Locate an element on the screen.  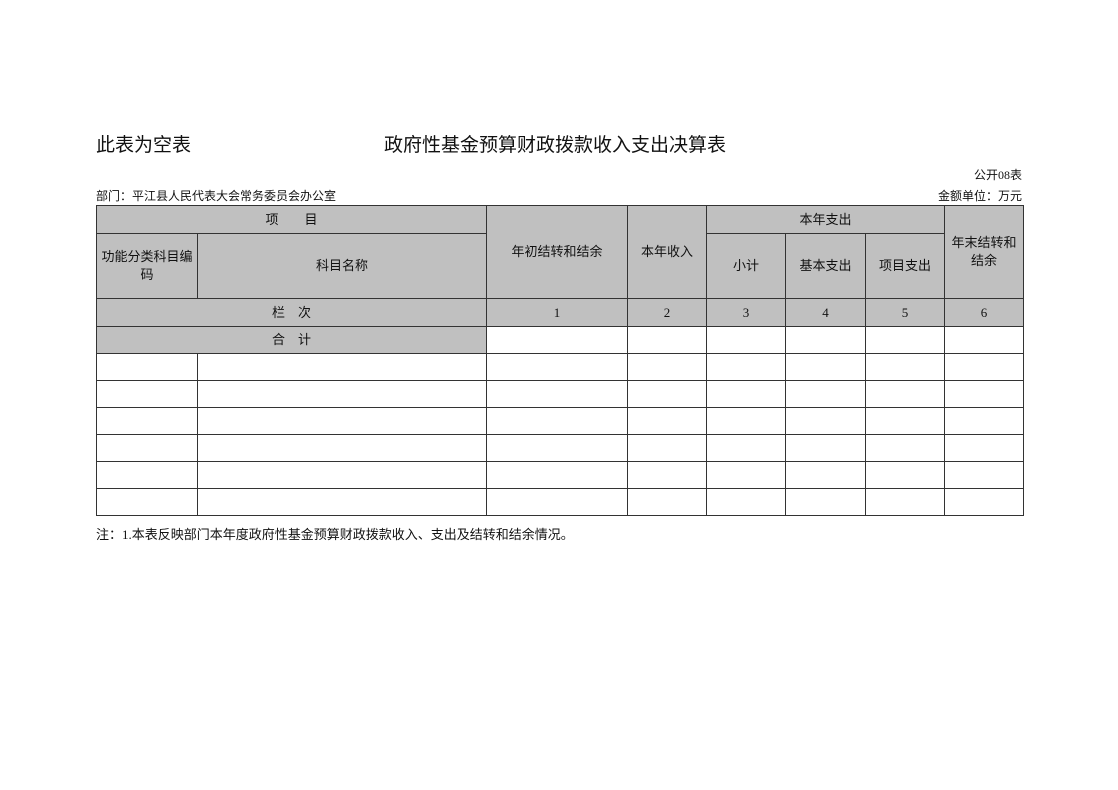
column-number: 4 is located at coordinates (825, 312).